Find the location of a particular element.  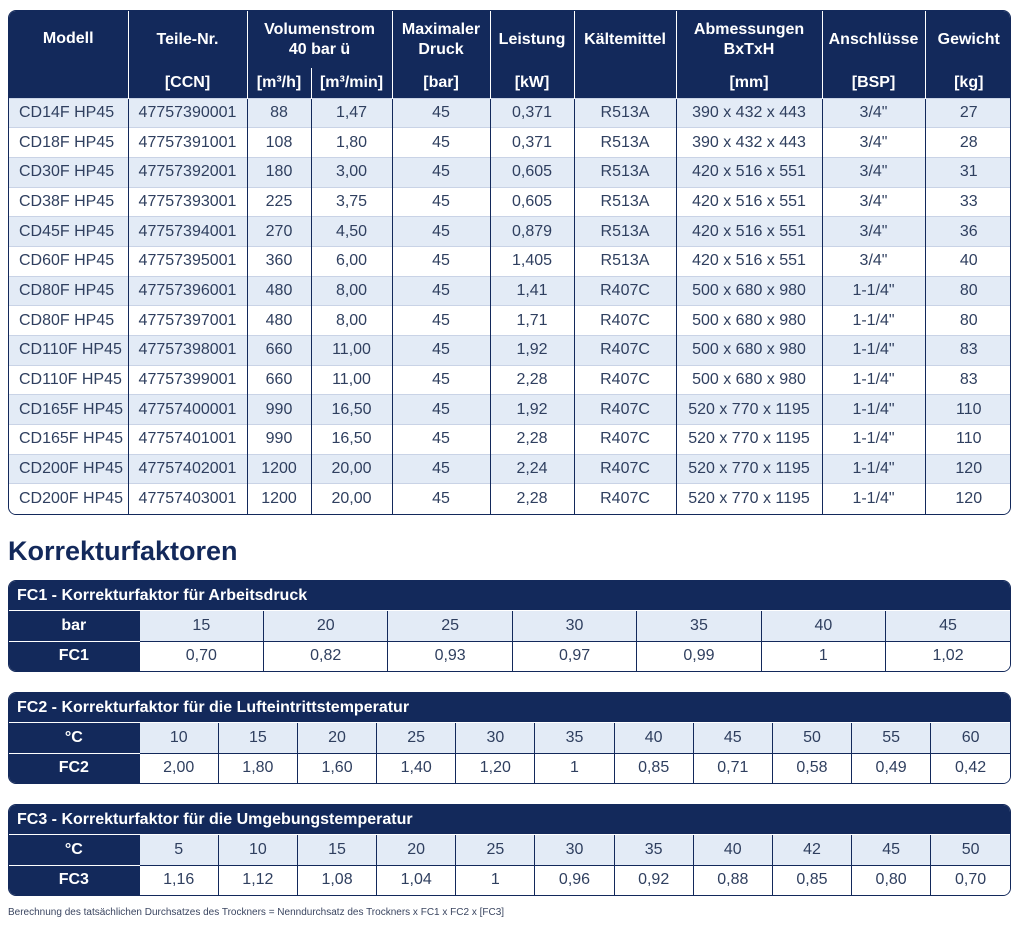

unit-ccn: [CCN] is located at coordinates (188, 83).